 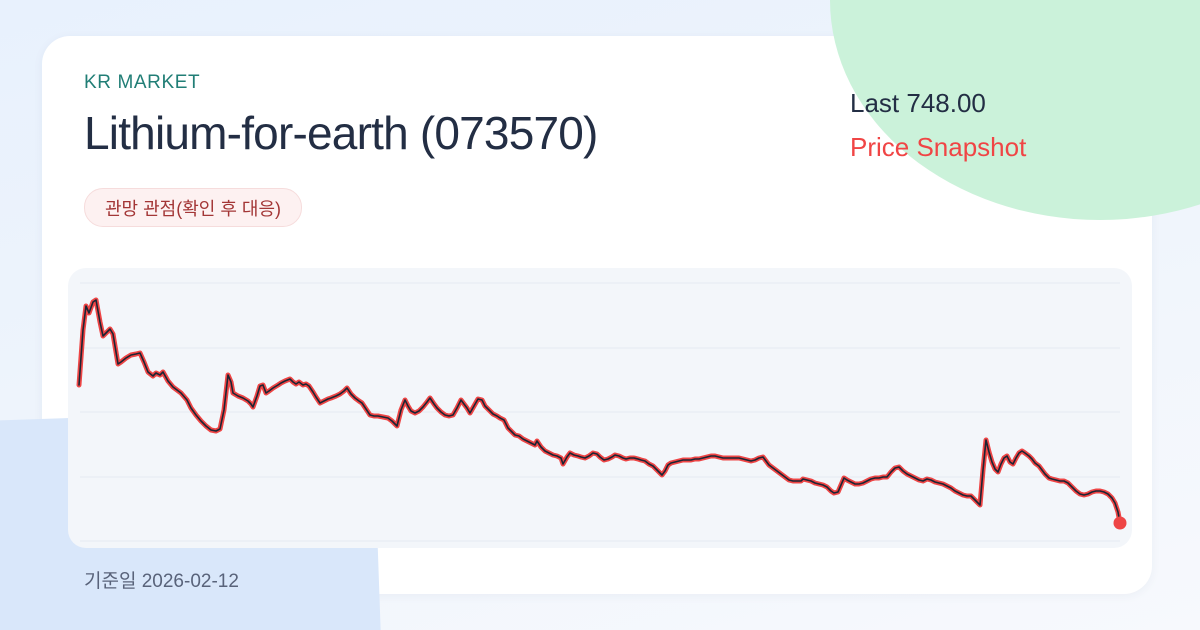 What do you see at coordinates (918, 103) in the screenshot?
I see `last-price-label: Last 748.00` at bounding box center [918, 103].